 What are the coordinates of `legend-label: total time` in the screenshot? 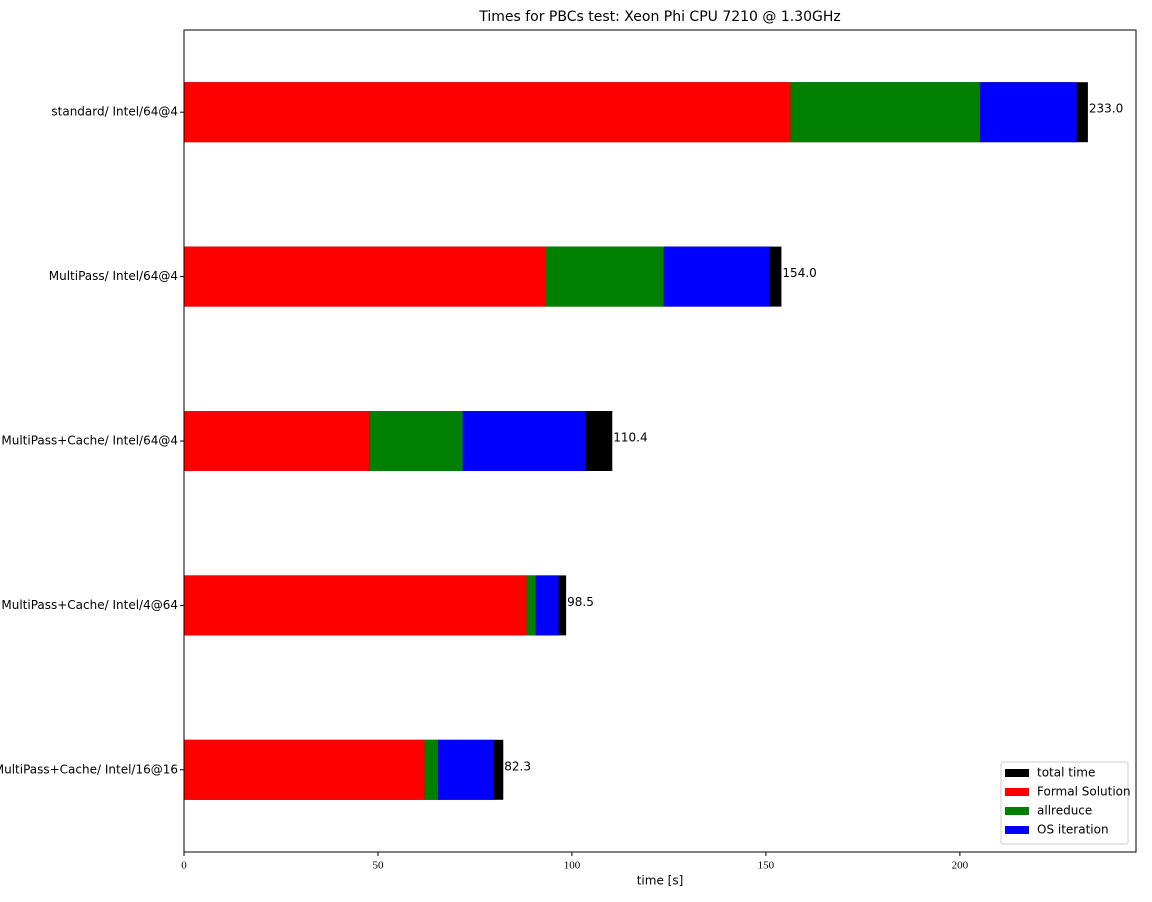 It's located at (1066, 773).